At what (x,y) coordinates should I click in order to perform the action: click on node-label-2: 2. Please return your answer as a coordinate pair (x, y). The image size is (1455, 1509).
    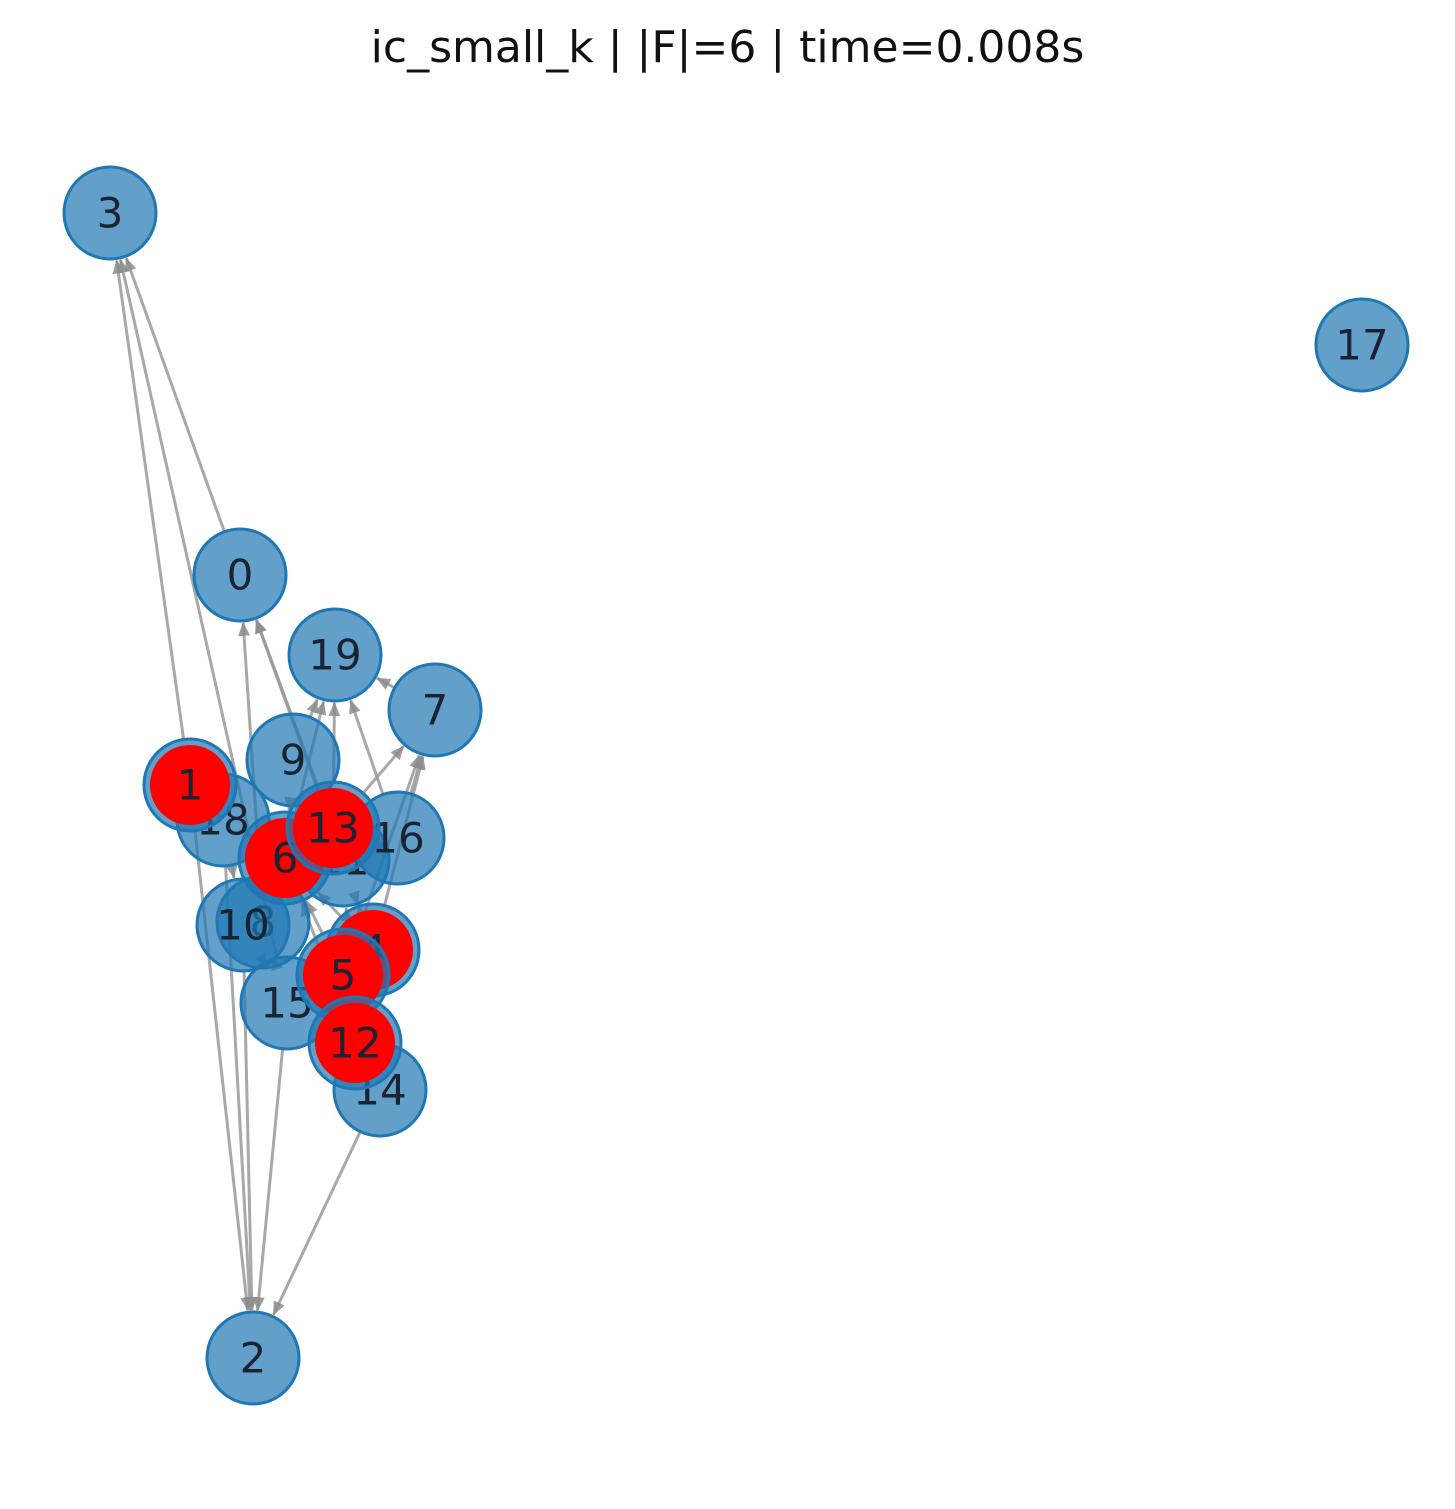
    Looking at the image, I should click on (253, 1358).